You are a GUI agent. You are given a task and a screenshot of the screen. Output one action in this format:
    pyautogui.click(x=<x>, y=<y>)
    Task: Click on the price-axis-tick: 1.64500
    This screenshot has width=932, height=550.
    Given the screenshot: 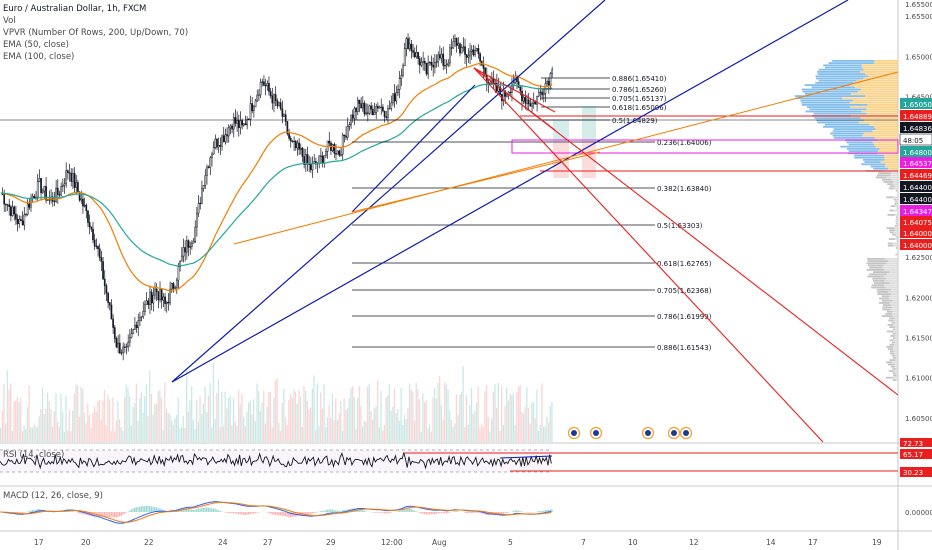 What is the action you would take?
    pyautogui.click(x=918, y=97)
    